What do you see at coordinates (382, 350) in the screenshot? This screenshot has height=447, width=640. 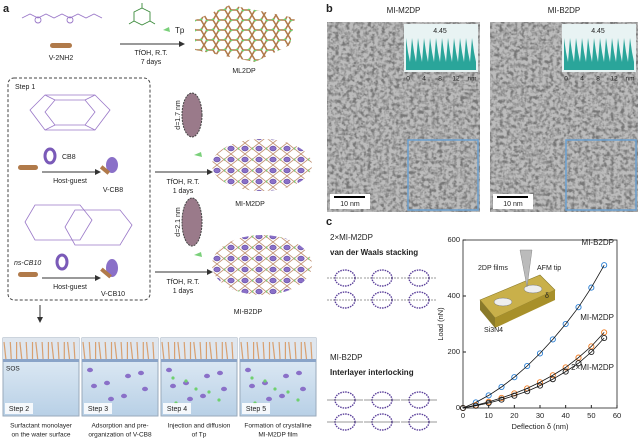 I see `stacking-diagram` at bounding box center [382, 350].